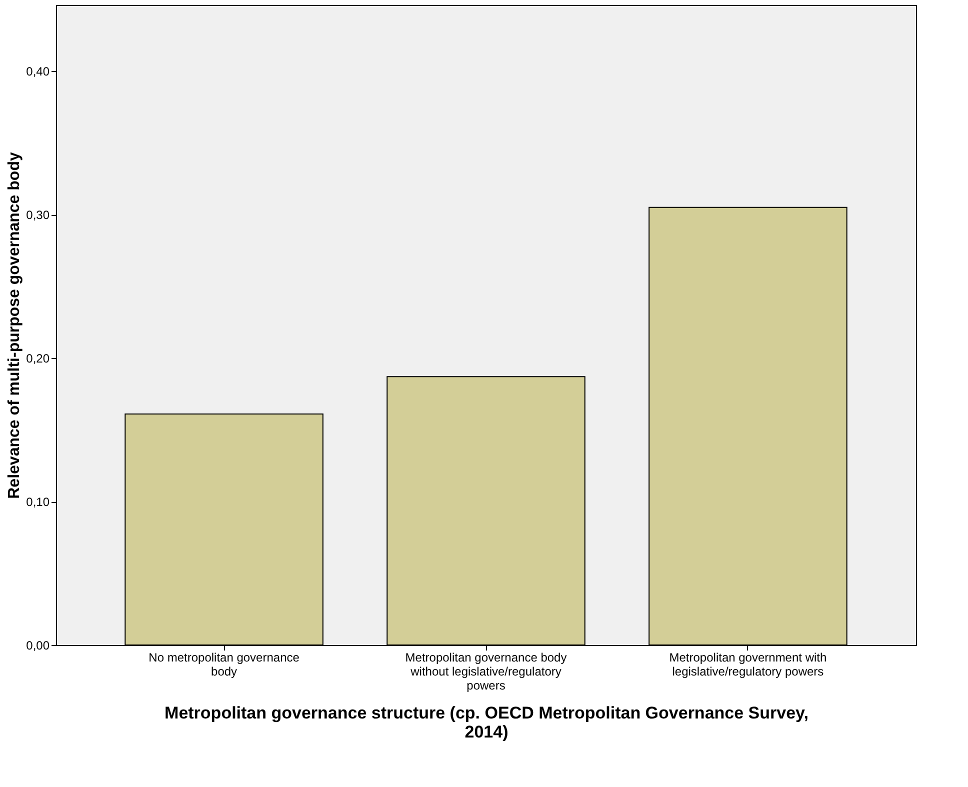  I want to click on y-tick-label: 0,40, so click(38, 71).